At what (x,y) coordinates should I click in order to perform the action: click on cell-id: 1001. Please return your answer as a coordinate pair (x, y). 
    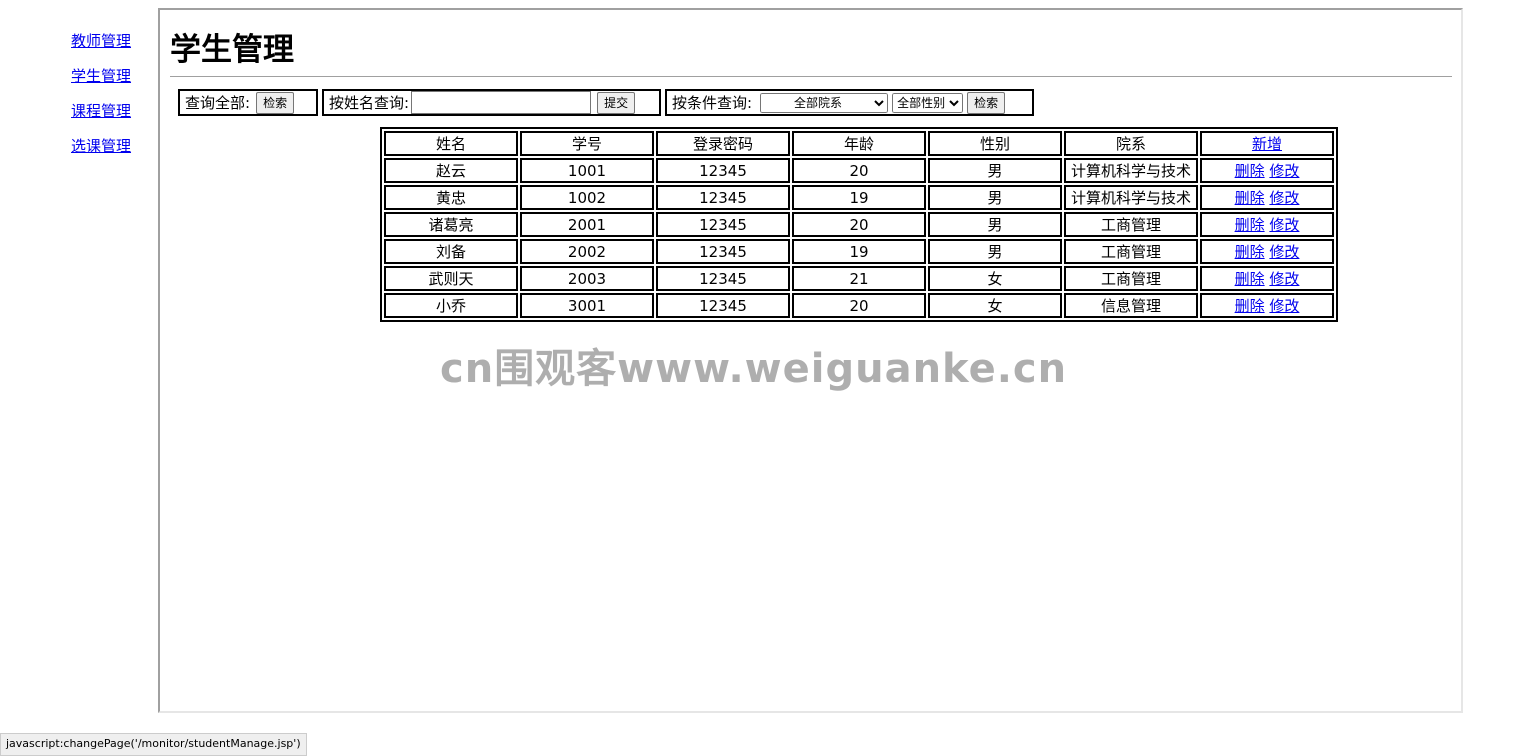
    Looking at the image, I should click on (587, 170).